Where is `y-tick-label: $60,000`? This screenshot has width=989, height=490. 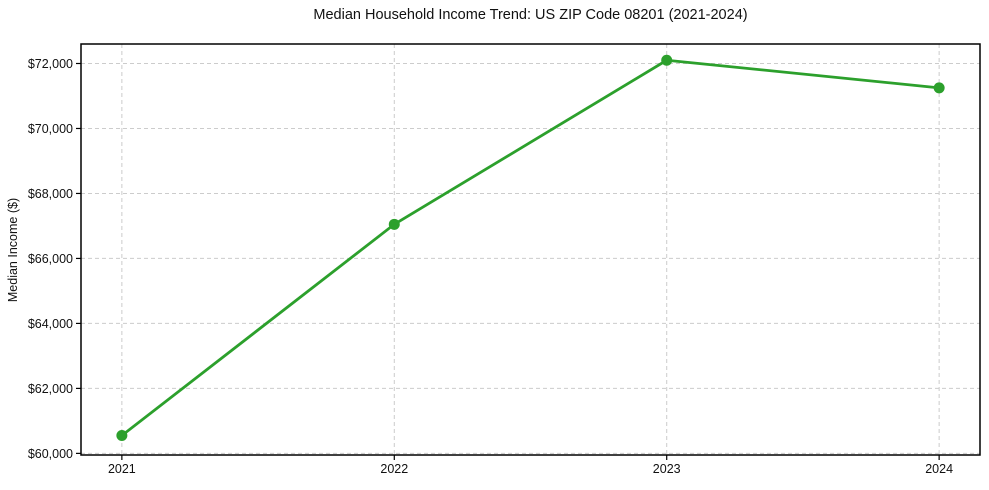
y-tick-label: $60,000 is located at coordinates (50, 454).